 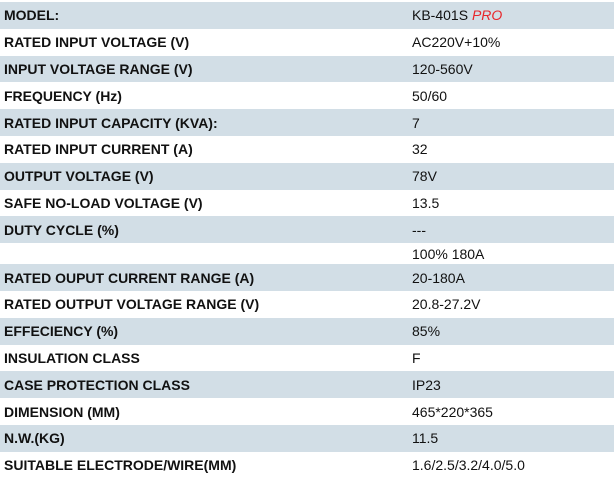 I want to click on spec-value: IP23, so click(x=426, y=384).